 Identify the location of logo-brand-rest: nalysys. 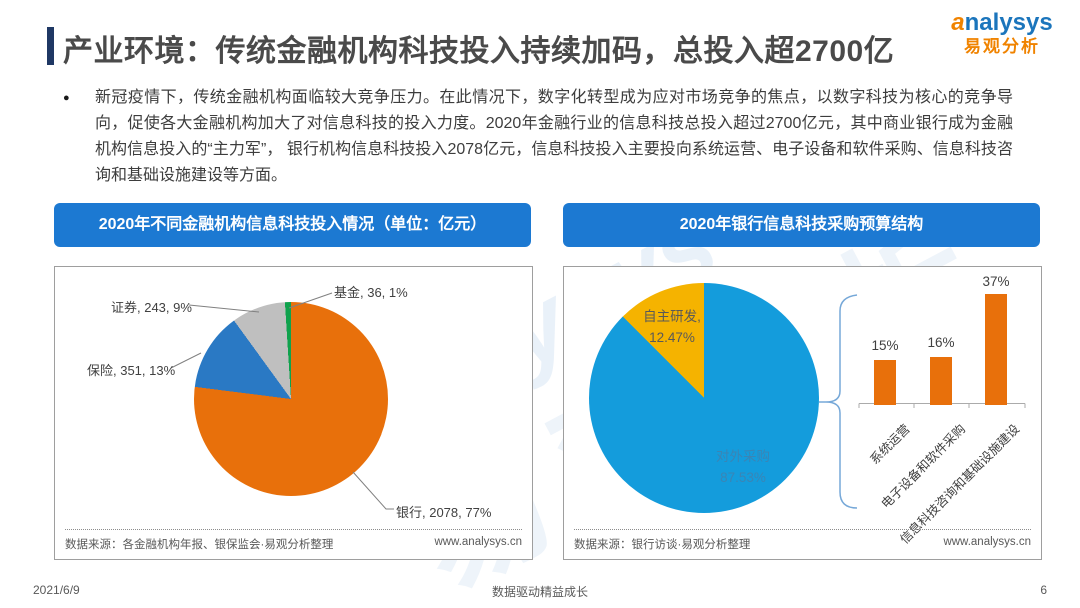
(1008, 22).